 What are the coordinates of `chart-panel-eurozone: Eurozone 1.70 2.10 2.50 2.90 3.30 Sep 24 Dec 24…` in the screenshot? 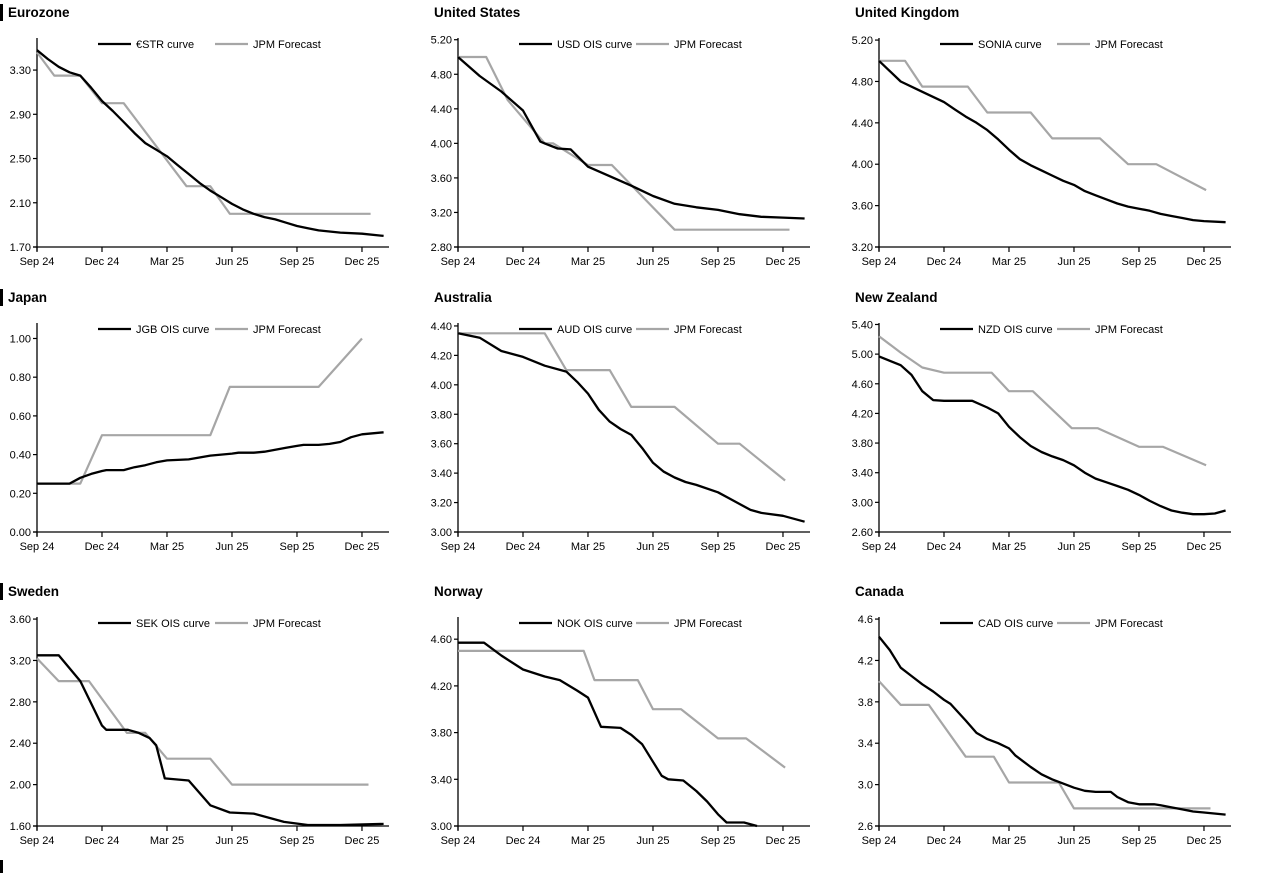 It's located at (210, 142).